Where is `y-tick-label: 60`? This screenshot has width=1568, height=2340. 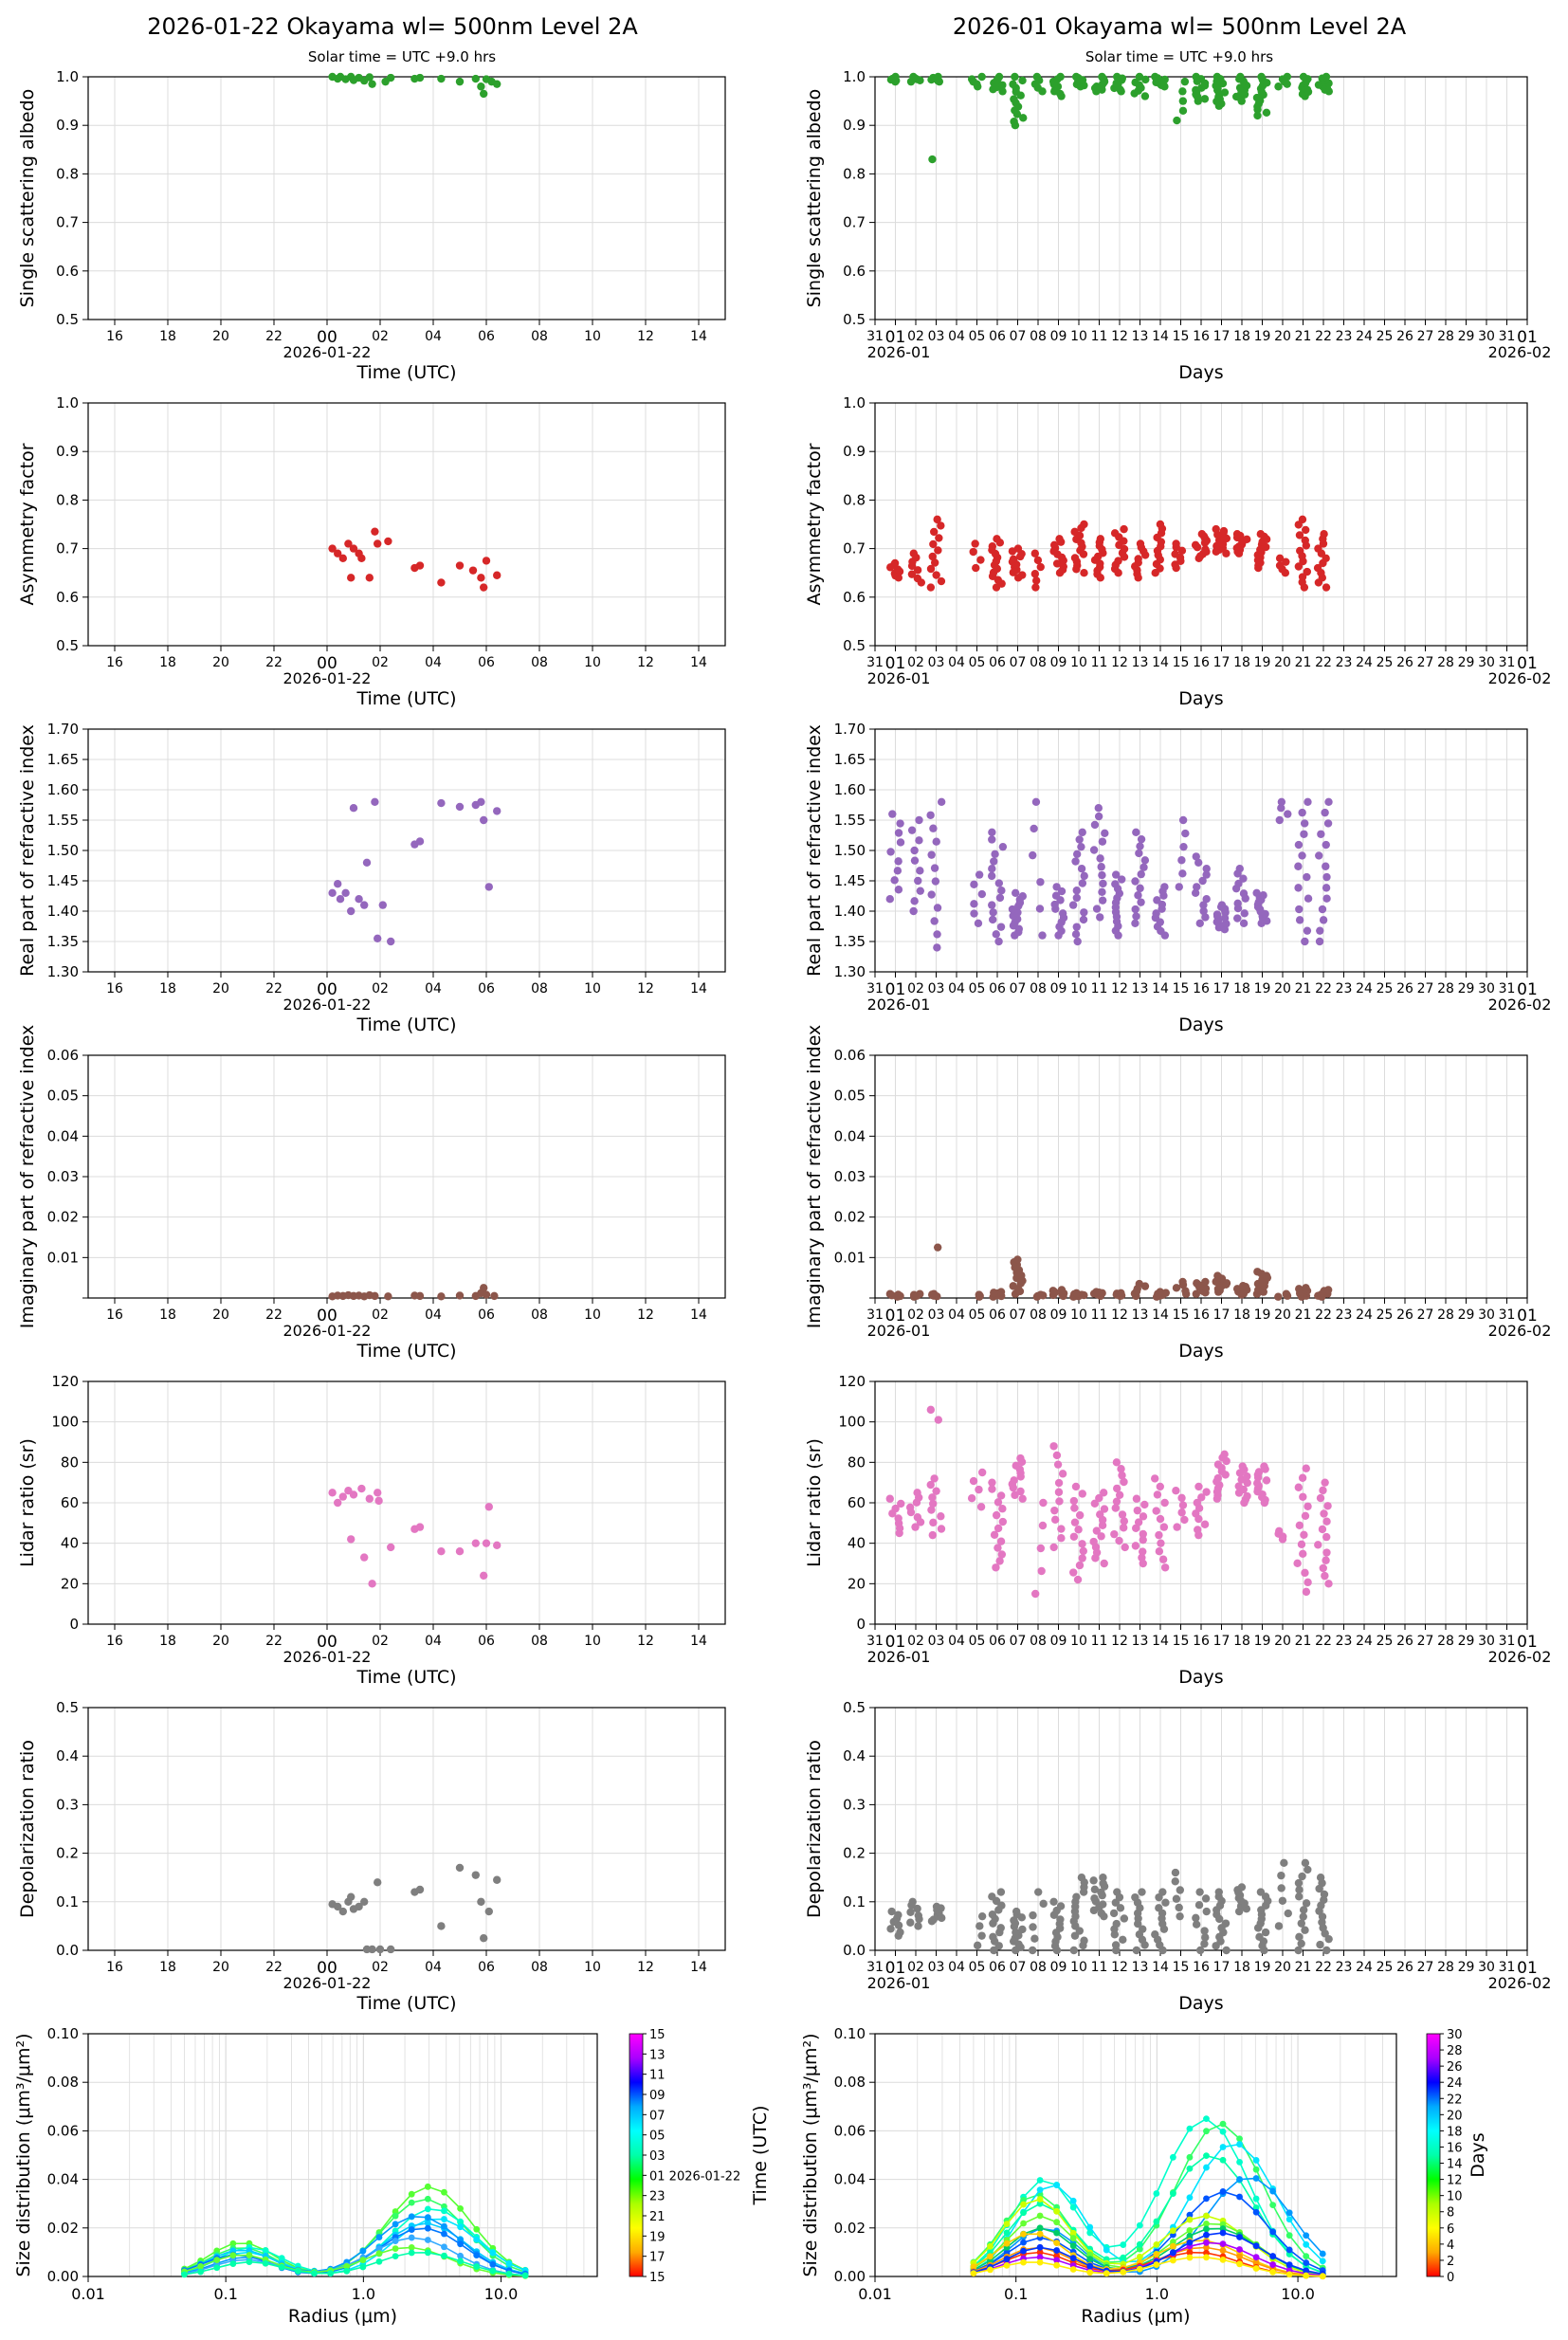 y-tick-label: 60 is located at coordinates (857, 1502).